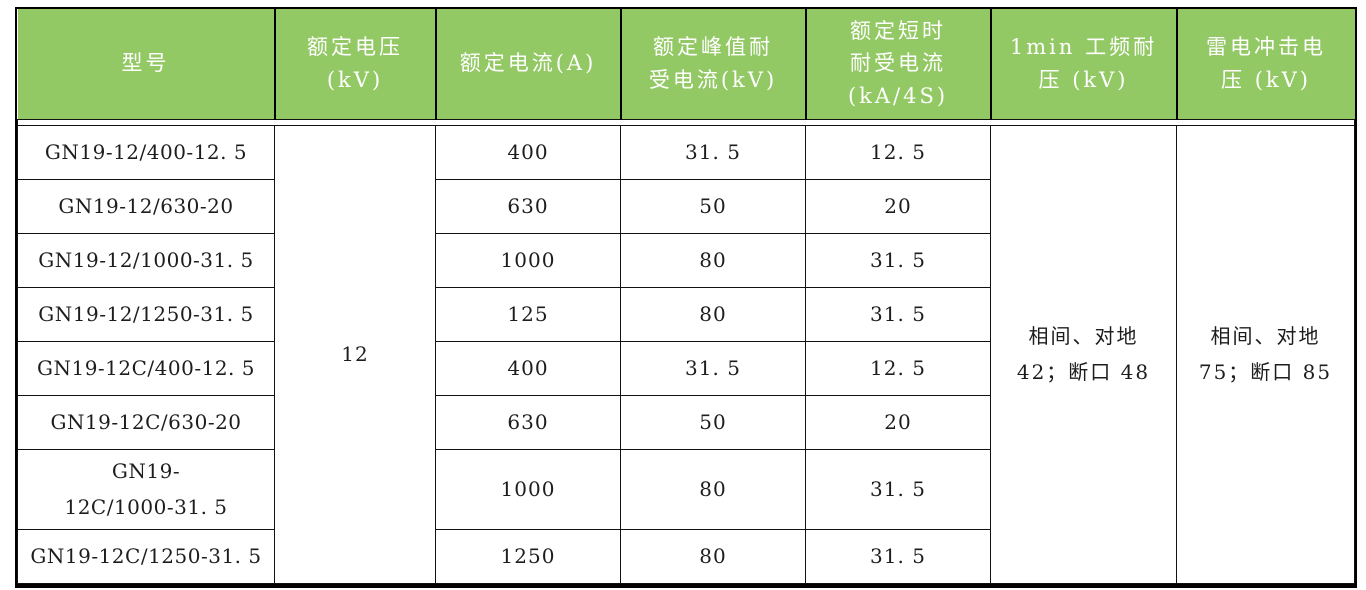 This screenshot has height=590, width=1366. I want to click on table-row: GN19-12/1000-31. 5 1000 80 31. 5, so click(686, 260).